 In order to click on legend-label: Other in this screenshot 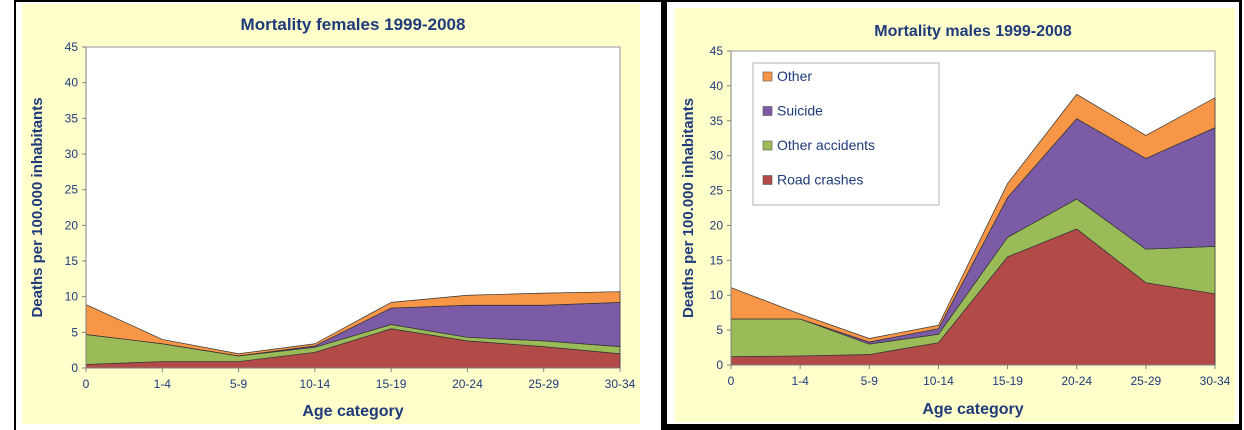, I will do `click(794, 76)`.